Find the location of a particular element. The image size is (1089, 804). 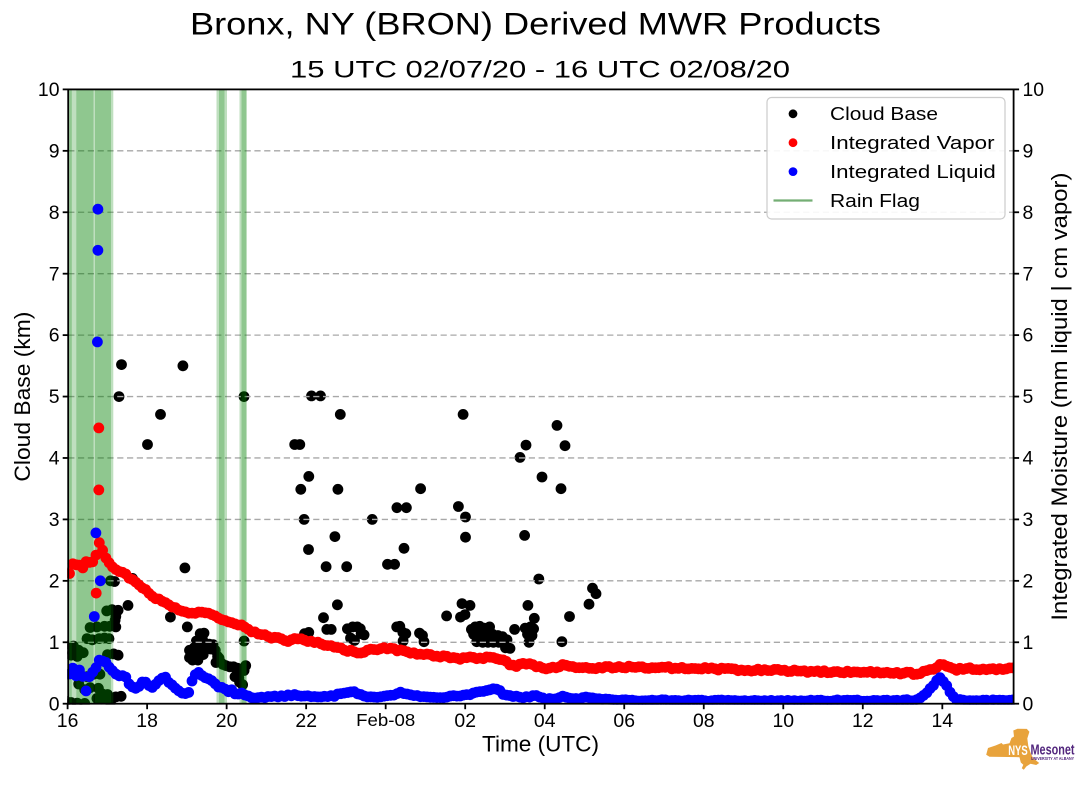

svg-text: 08 is located at coordinates (704, 721).